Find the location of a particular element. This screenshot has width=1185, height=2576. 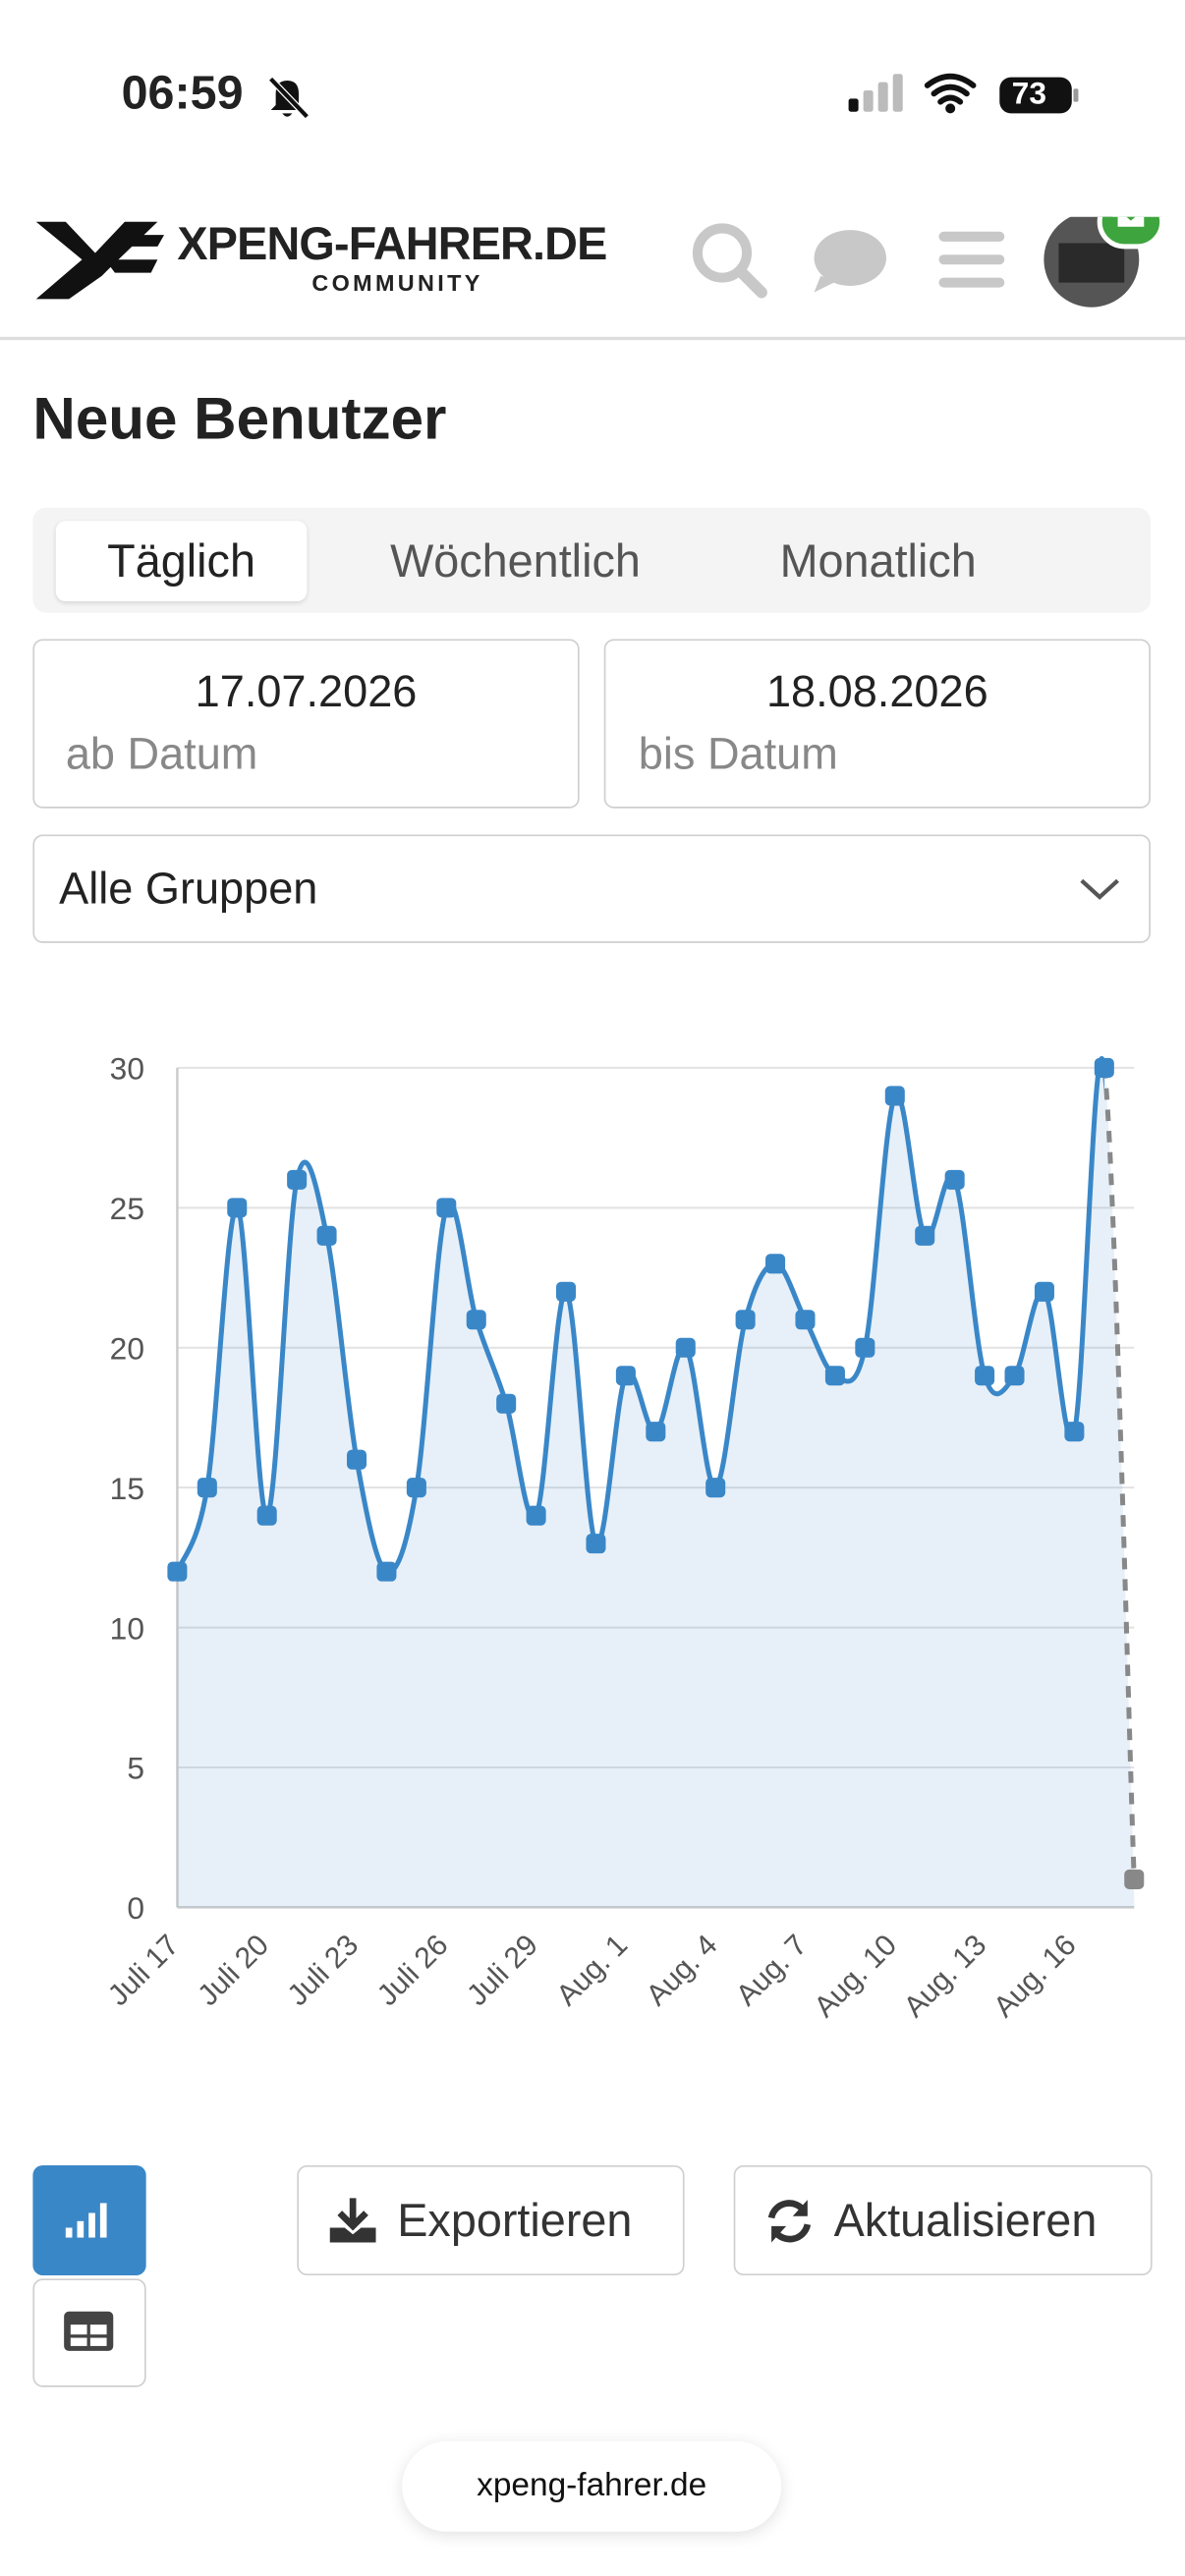

battery: 73 is located at coordinates (1029, 94).